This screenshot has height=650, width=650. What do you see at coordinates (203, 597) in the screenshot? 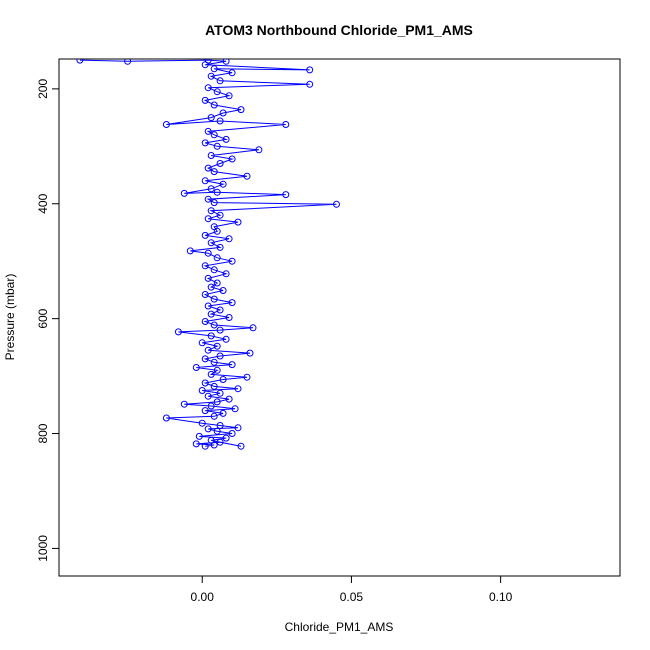
I see `x-tick-label: 0.00` at bounding box center [203, 597].